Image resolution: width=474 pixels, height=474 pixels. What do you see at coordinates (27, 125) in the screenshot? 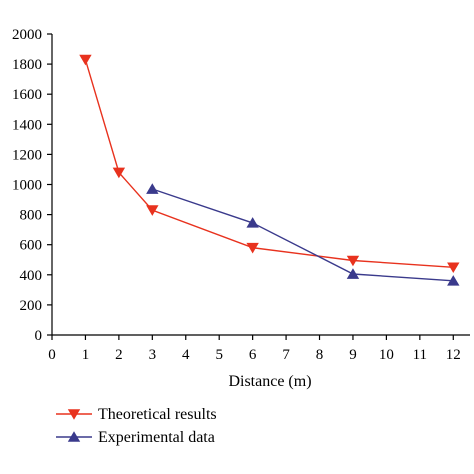
I see `y-tick-label: 1400` at bounding box center [27, 125].